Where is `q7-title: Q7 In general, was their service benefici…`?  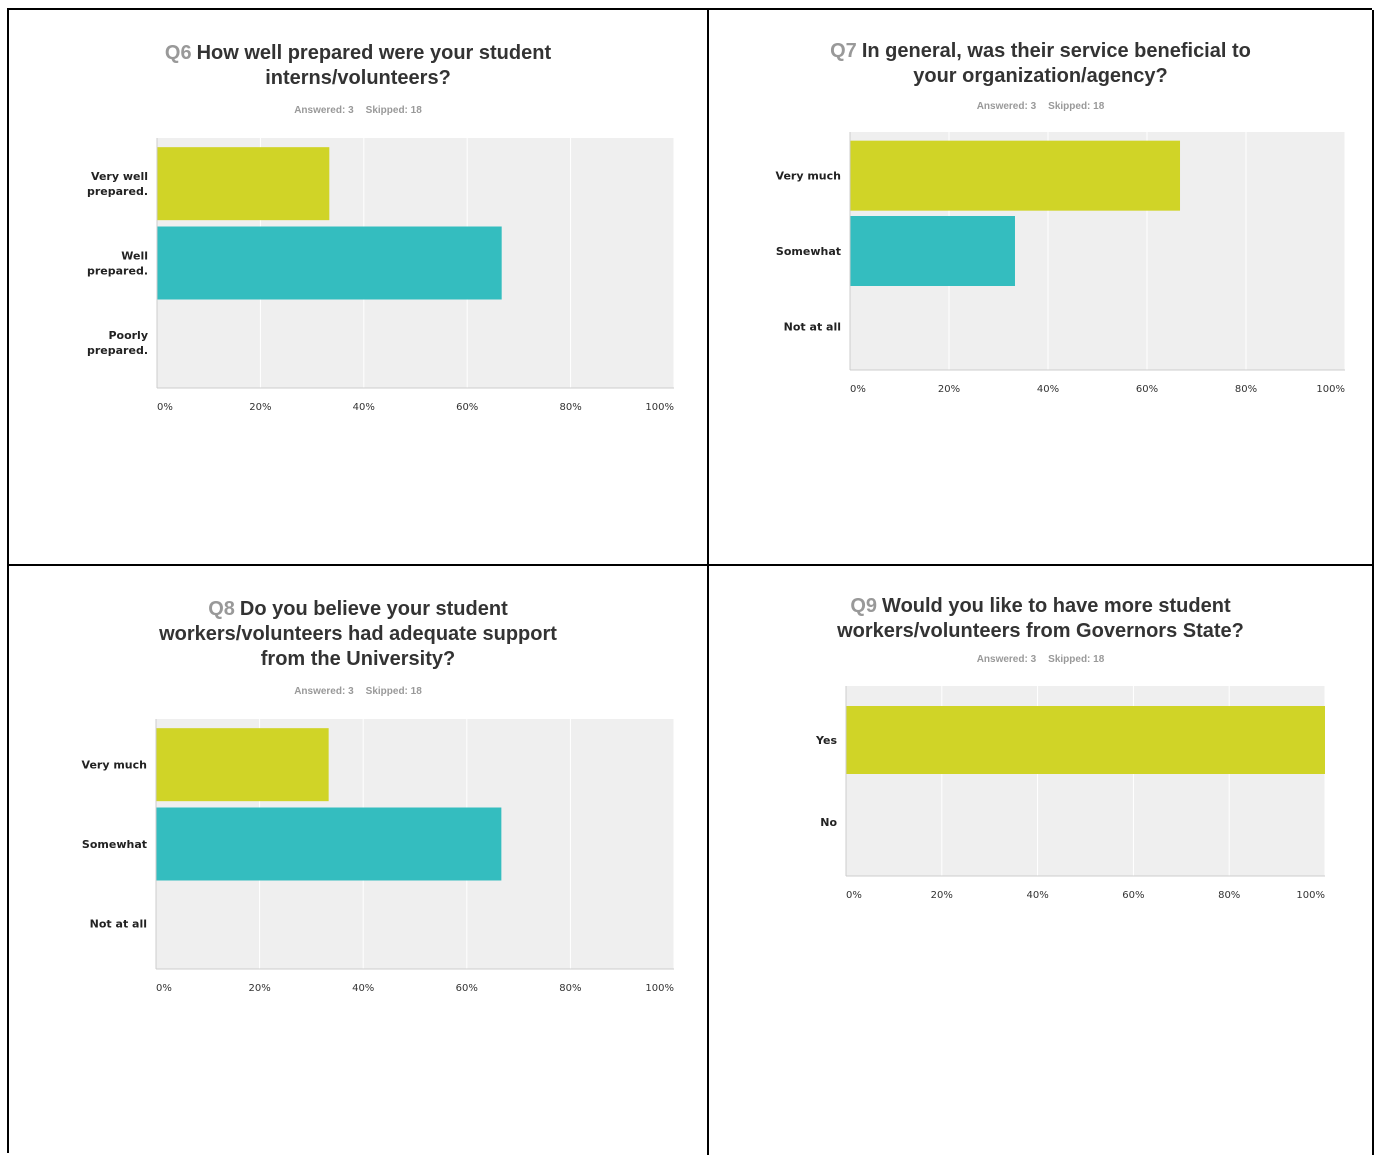
q7-title: Q7 In general, was their service benefici… is located at coordinates (1040, 64).